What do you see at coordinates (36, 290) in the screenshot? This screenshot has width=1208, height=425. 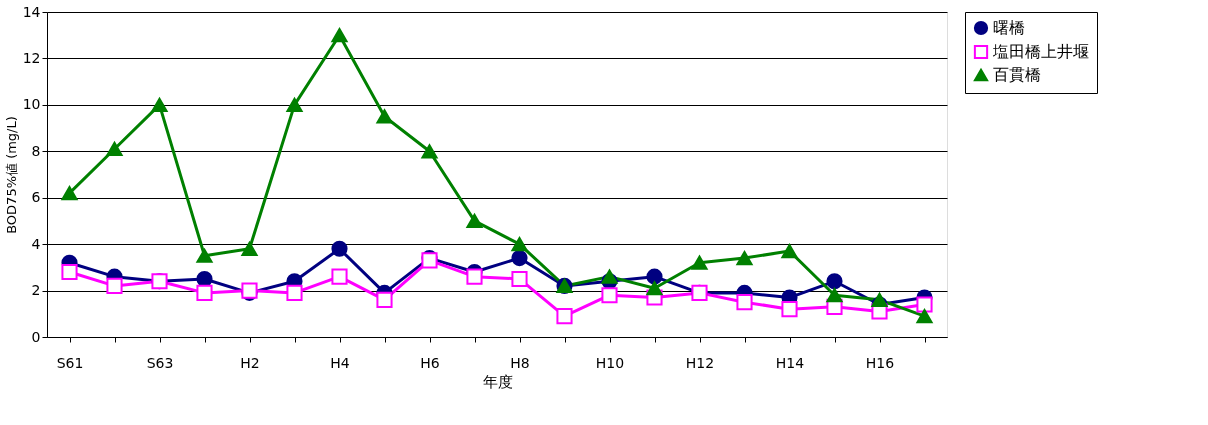 I see `y-tick-label: 2` at bounding box center [36, 290].